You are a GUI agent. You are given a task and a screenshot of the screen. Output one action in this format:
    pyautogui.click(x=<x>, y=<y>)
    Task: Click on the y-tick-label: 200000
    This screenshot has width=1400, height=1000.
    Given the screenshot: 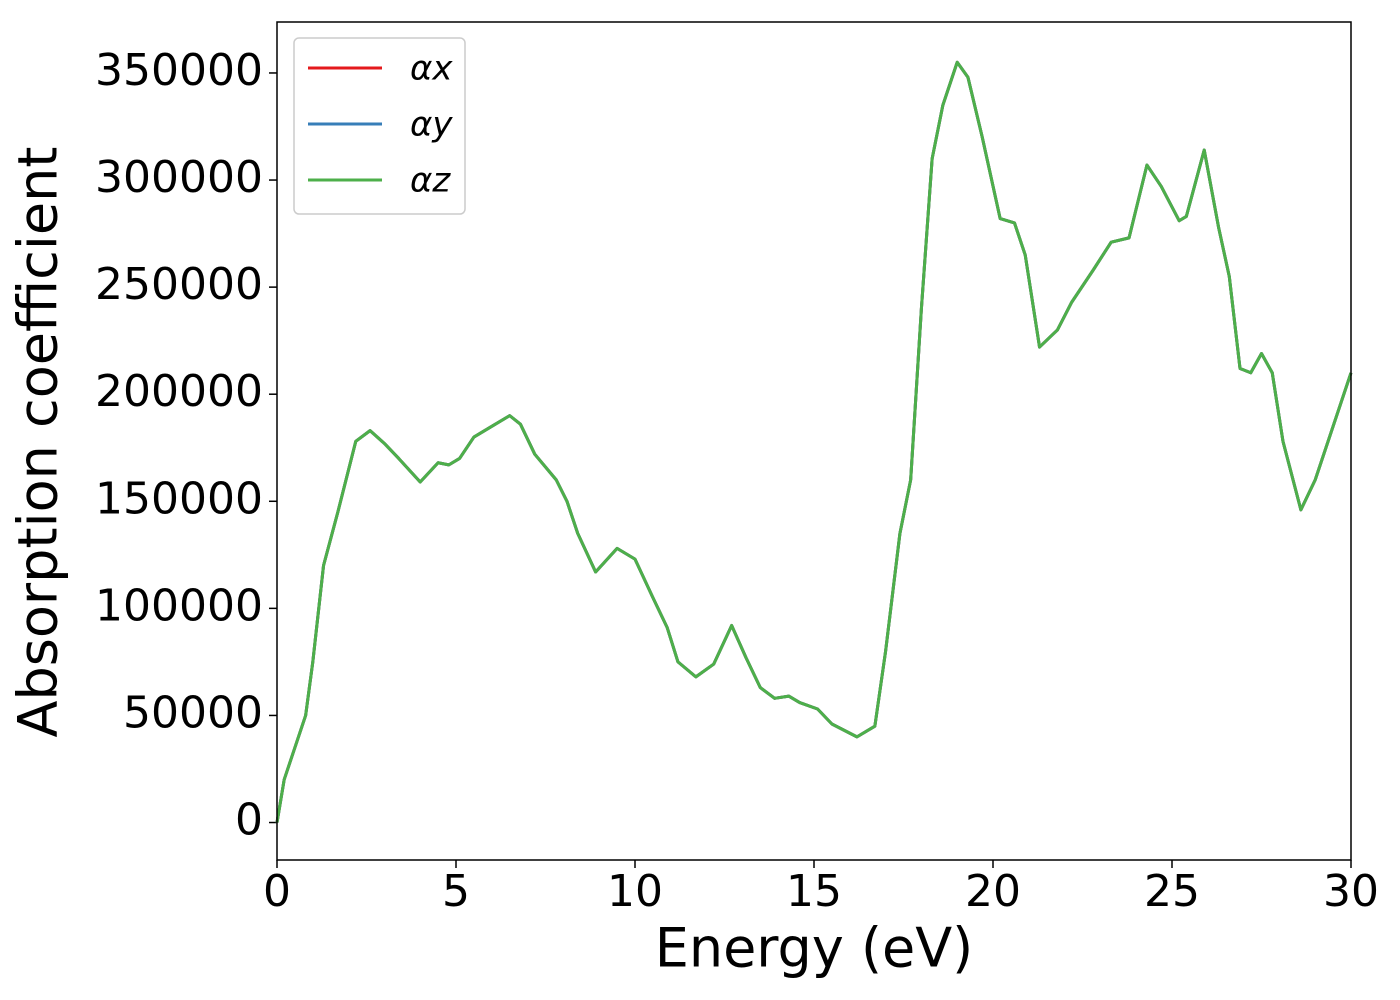 What is the action you would take?
    pyautogui.click(x=179, y=391)
    